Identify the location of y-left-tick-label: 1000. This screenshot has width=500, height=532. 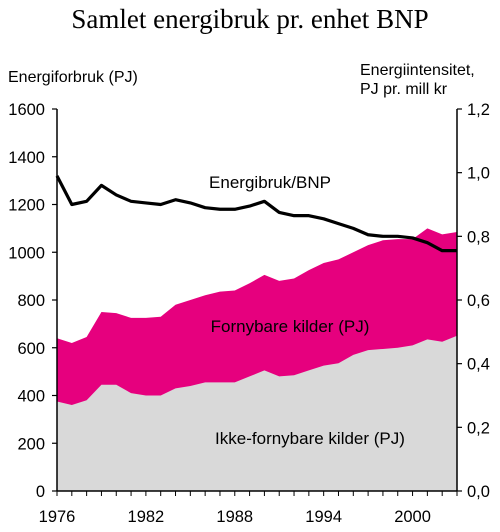
(26, 253).